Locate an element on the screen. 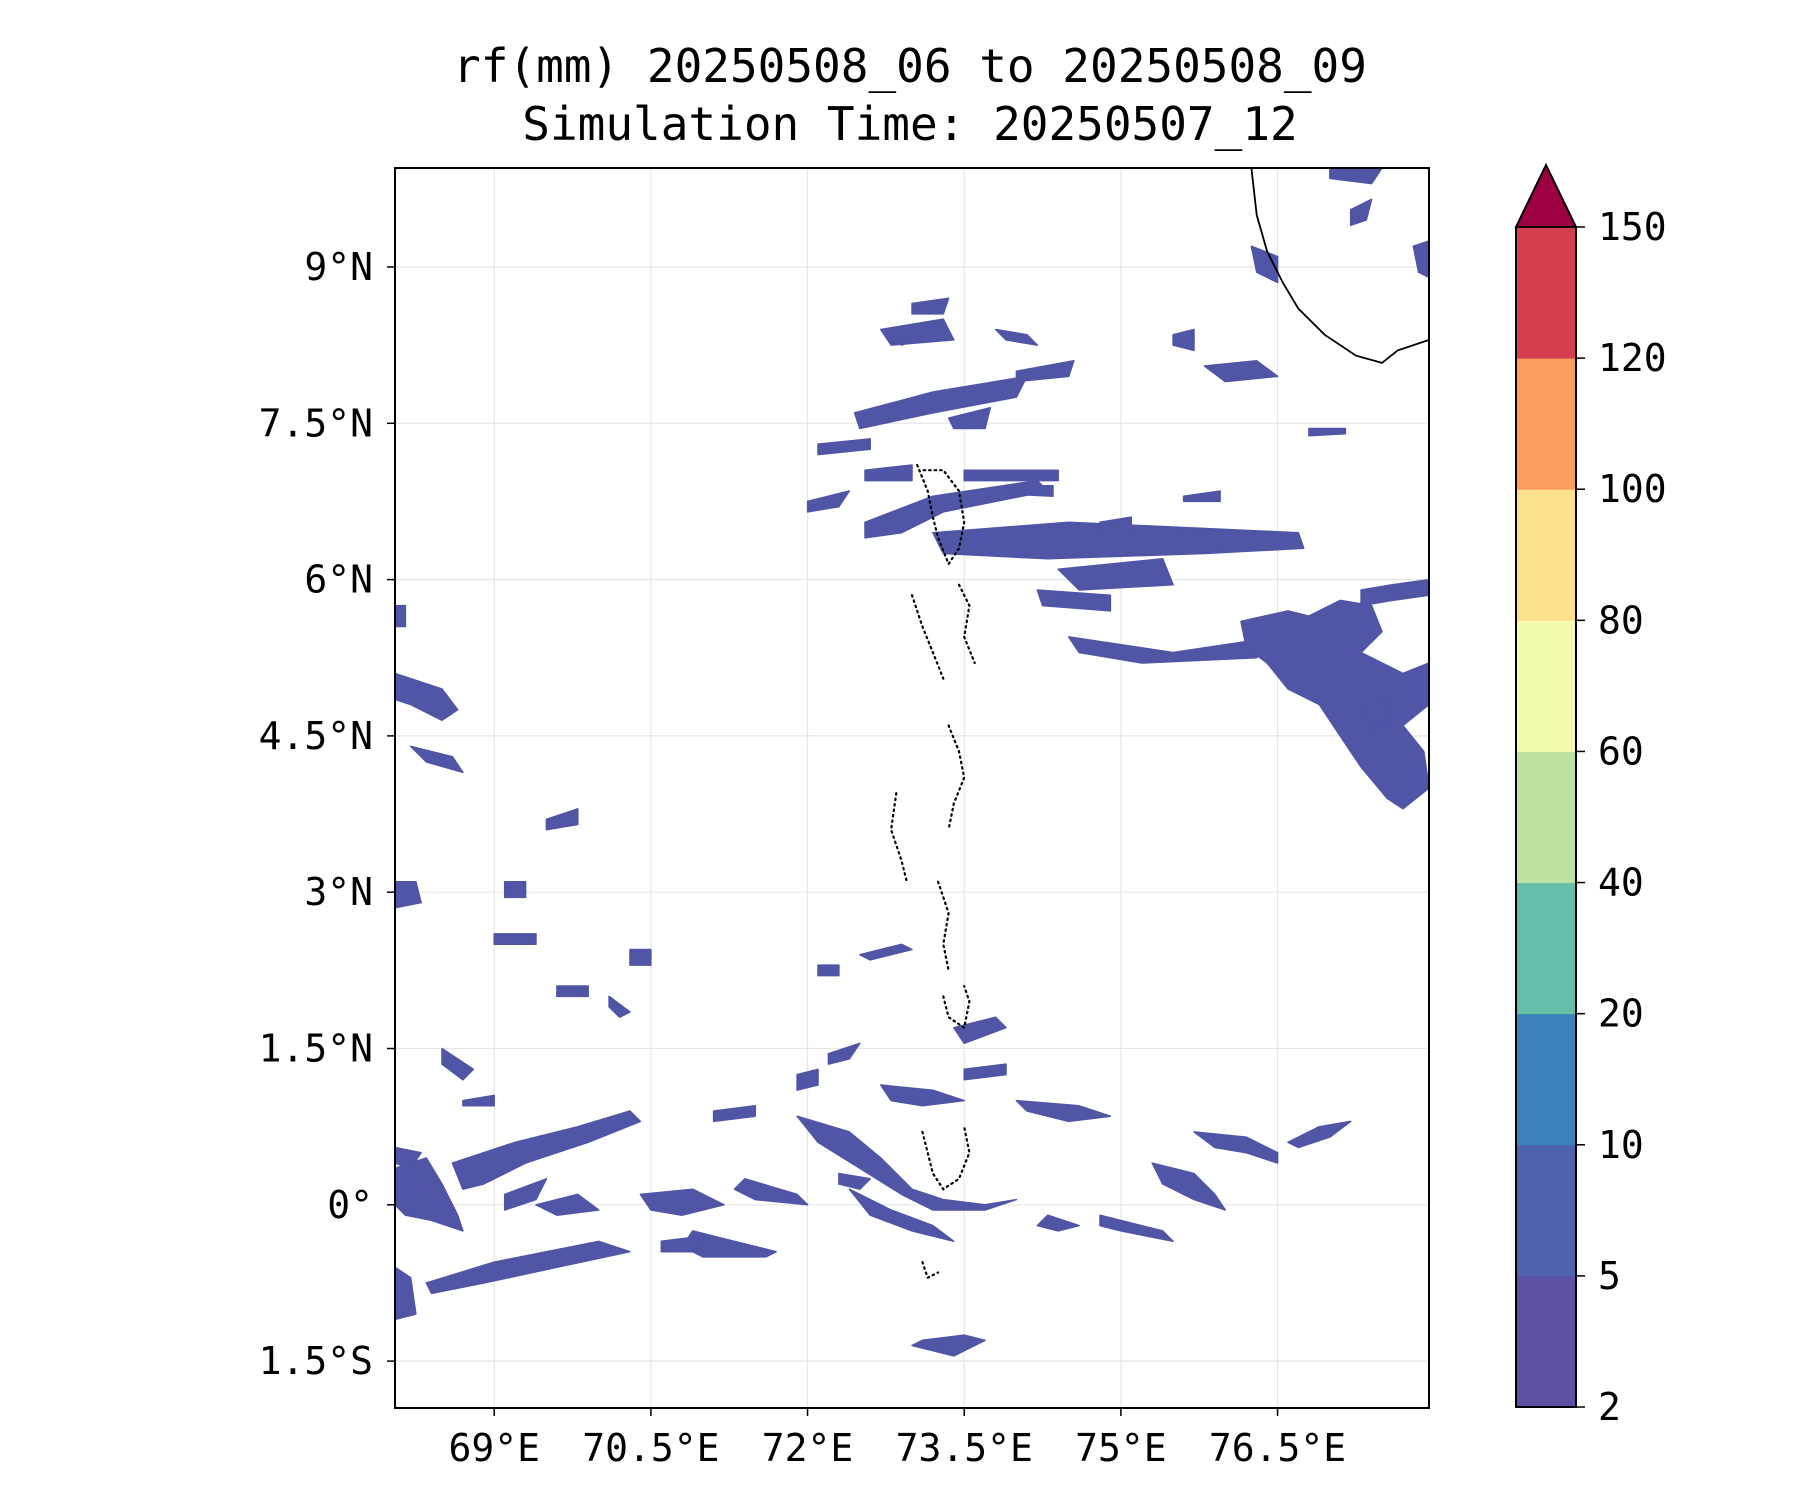  lat-tick-label: 7.5°N is located at coordinates (316, 423).